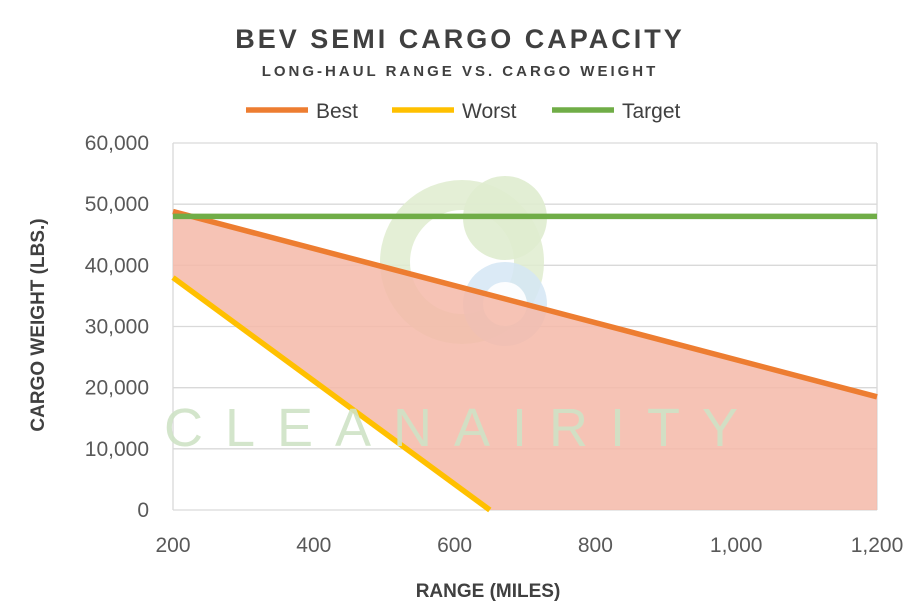 The image size is (922, 608). I want to click on y-axis-title: CARGO WEIGHT (LBS.), so click(38, 324).